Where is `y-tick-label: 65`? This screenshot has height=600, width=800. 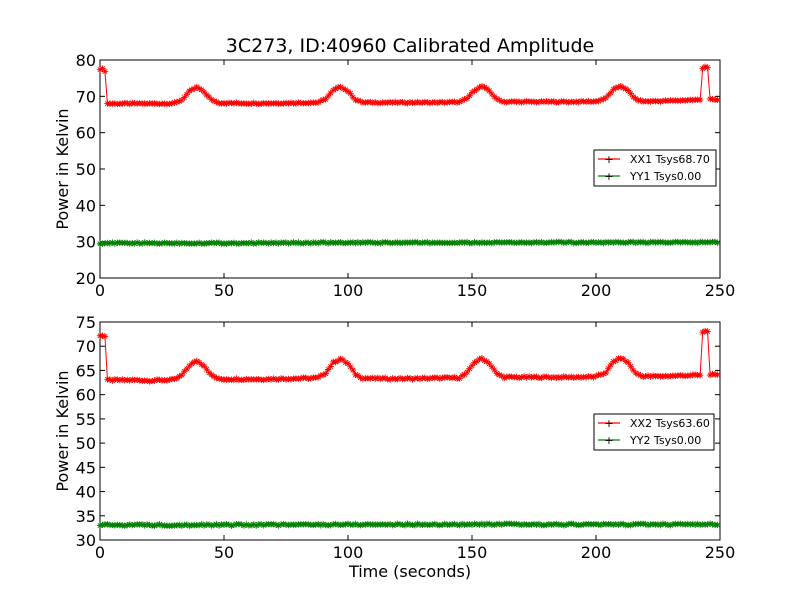
y-tick-label: 65 is located at coordinates (86, 370).